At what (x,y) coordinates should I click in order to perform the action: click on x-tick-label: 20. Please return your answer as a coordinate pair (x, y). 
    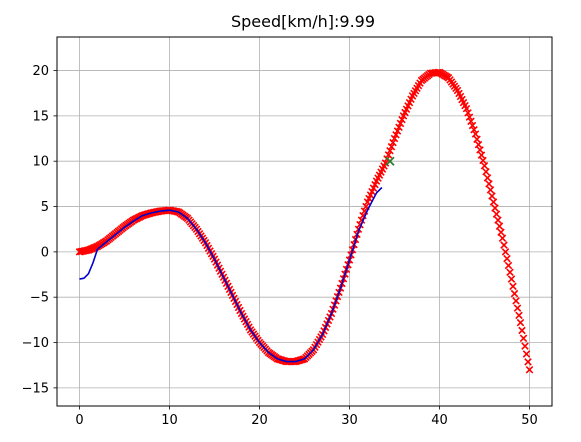
    Looking at the image, I should click on (259, 420).